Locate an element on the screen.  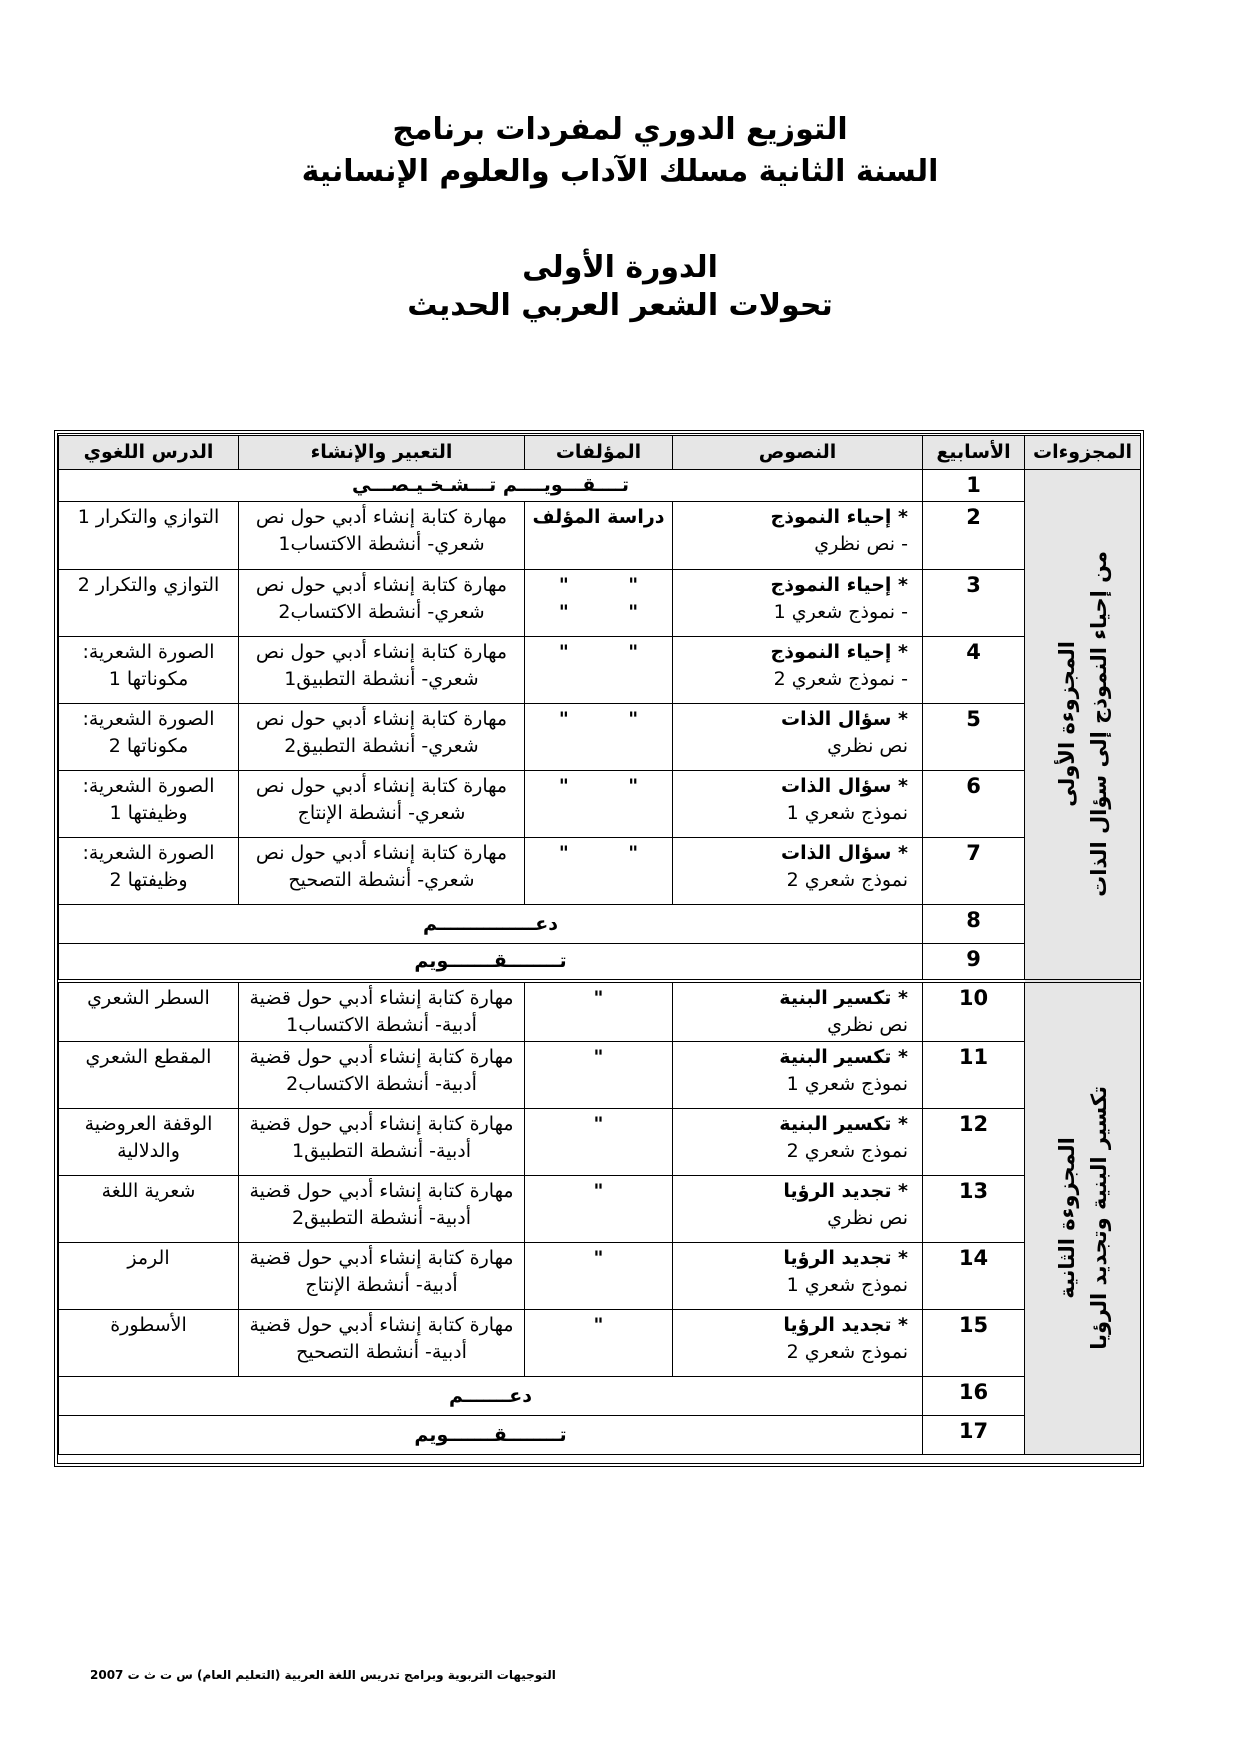
week-cell: 6 is located at coordinates (973, 804).